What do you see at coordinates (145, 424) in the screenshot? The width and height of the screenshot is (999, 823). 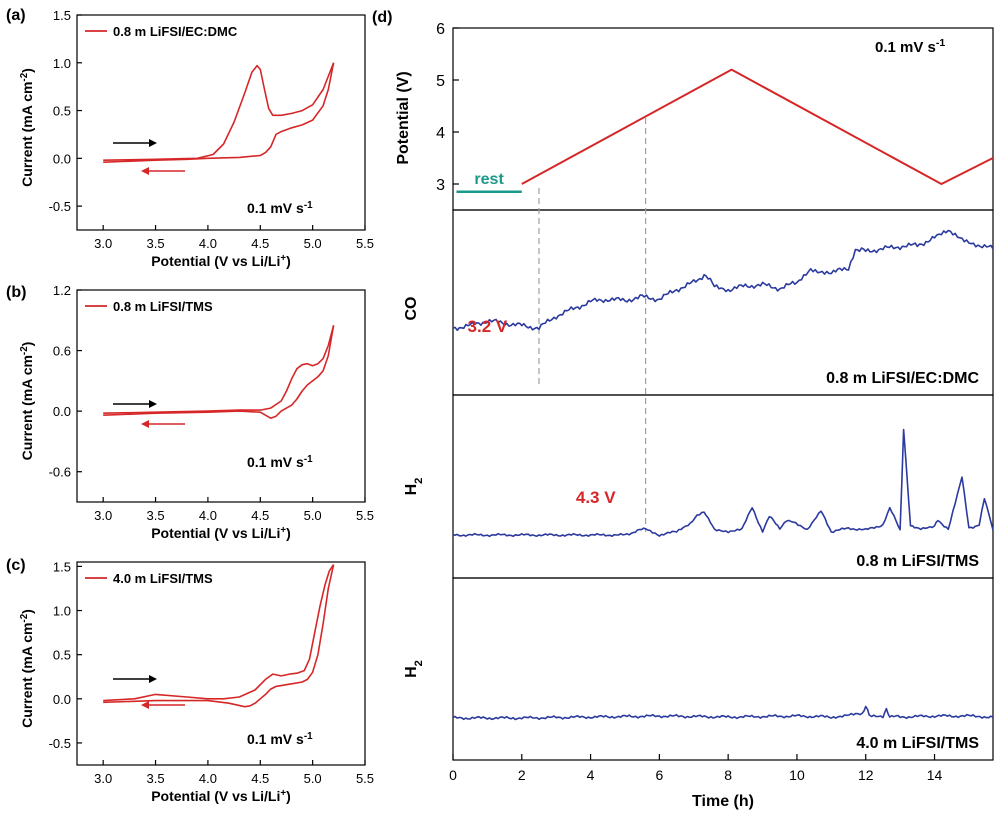 I see `panel-b-arrow-reverse-head` at bounding box center [145, 424].